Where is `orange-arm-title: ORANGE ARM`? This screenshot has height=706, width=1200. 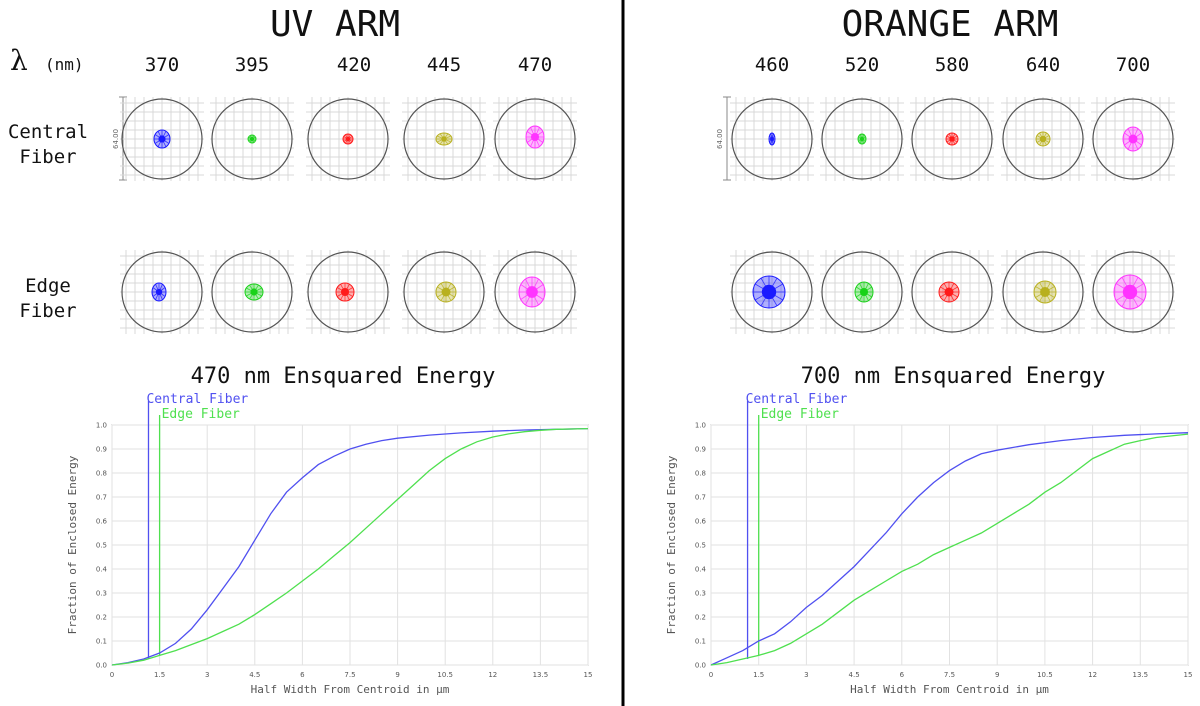
orange-arm-title: ORANGE ARM is located at coordinates (950, 24).